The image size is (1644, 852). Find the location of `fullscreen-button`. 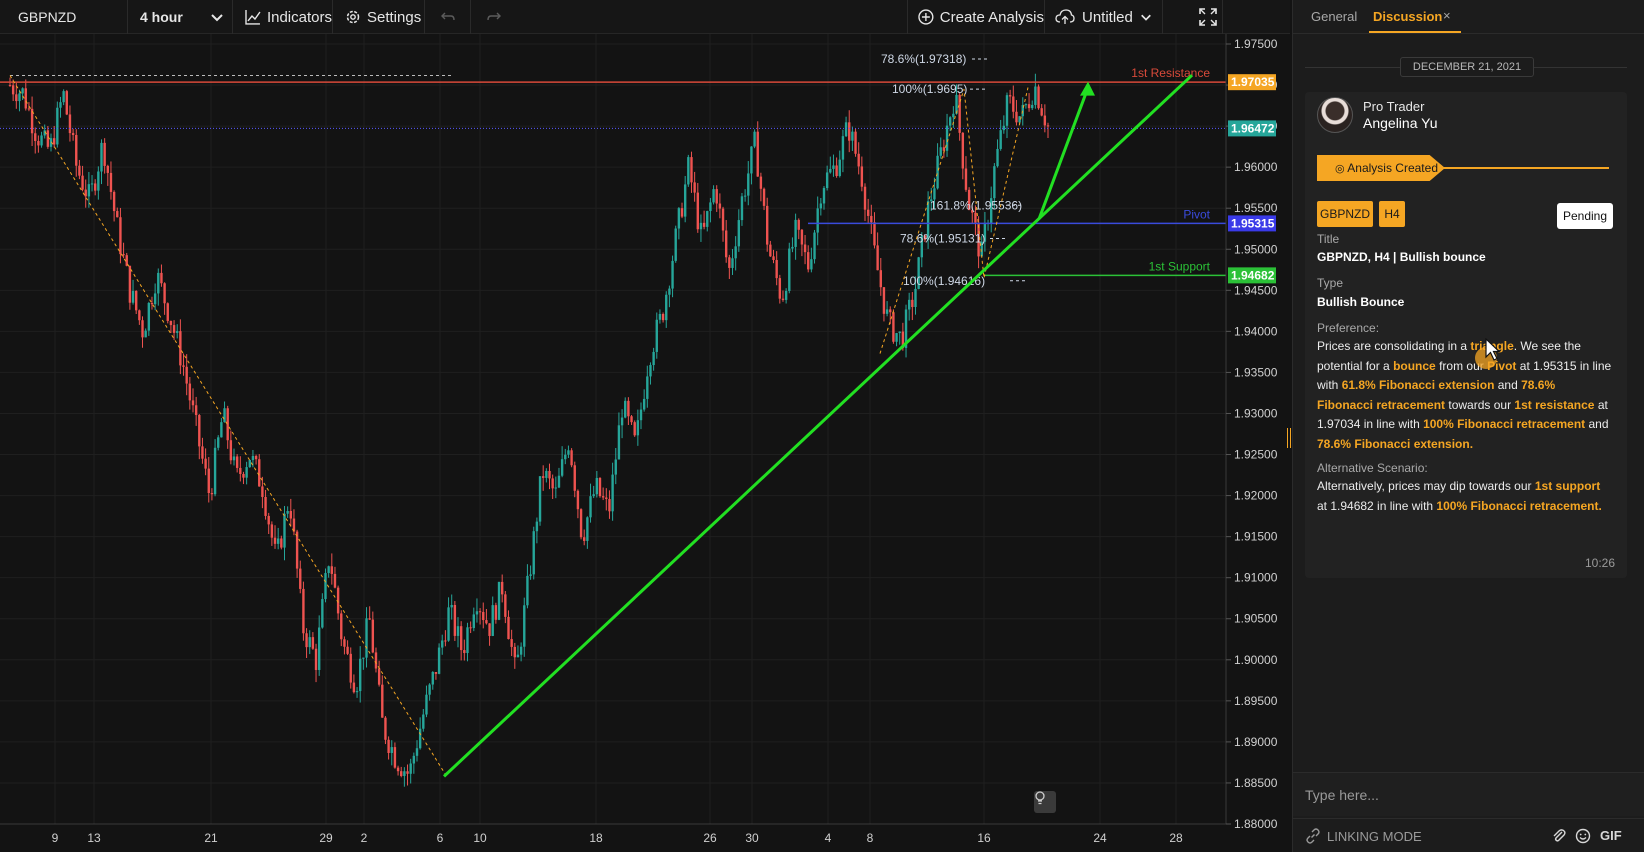

fullscreen-button is located at coordinates (1208, 17).